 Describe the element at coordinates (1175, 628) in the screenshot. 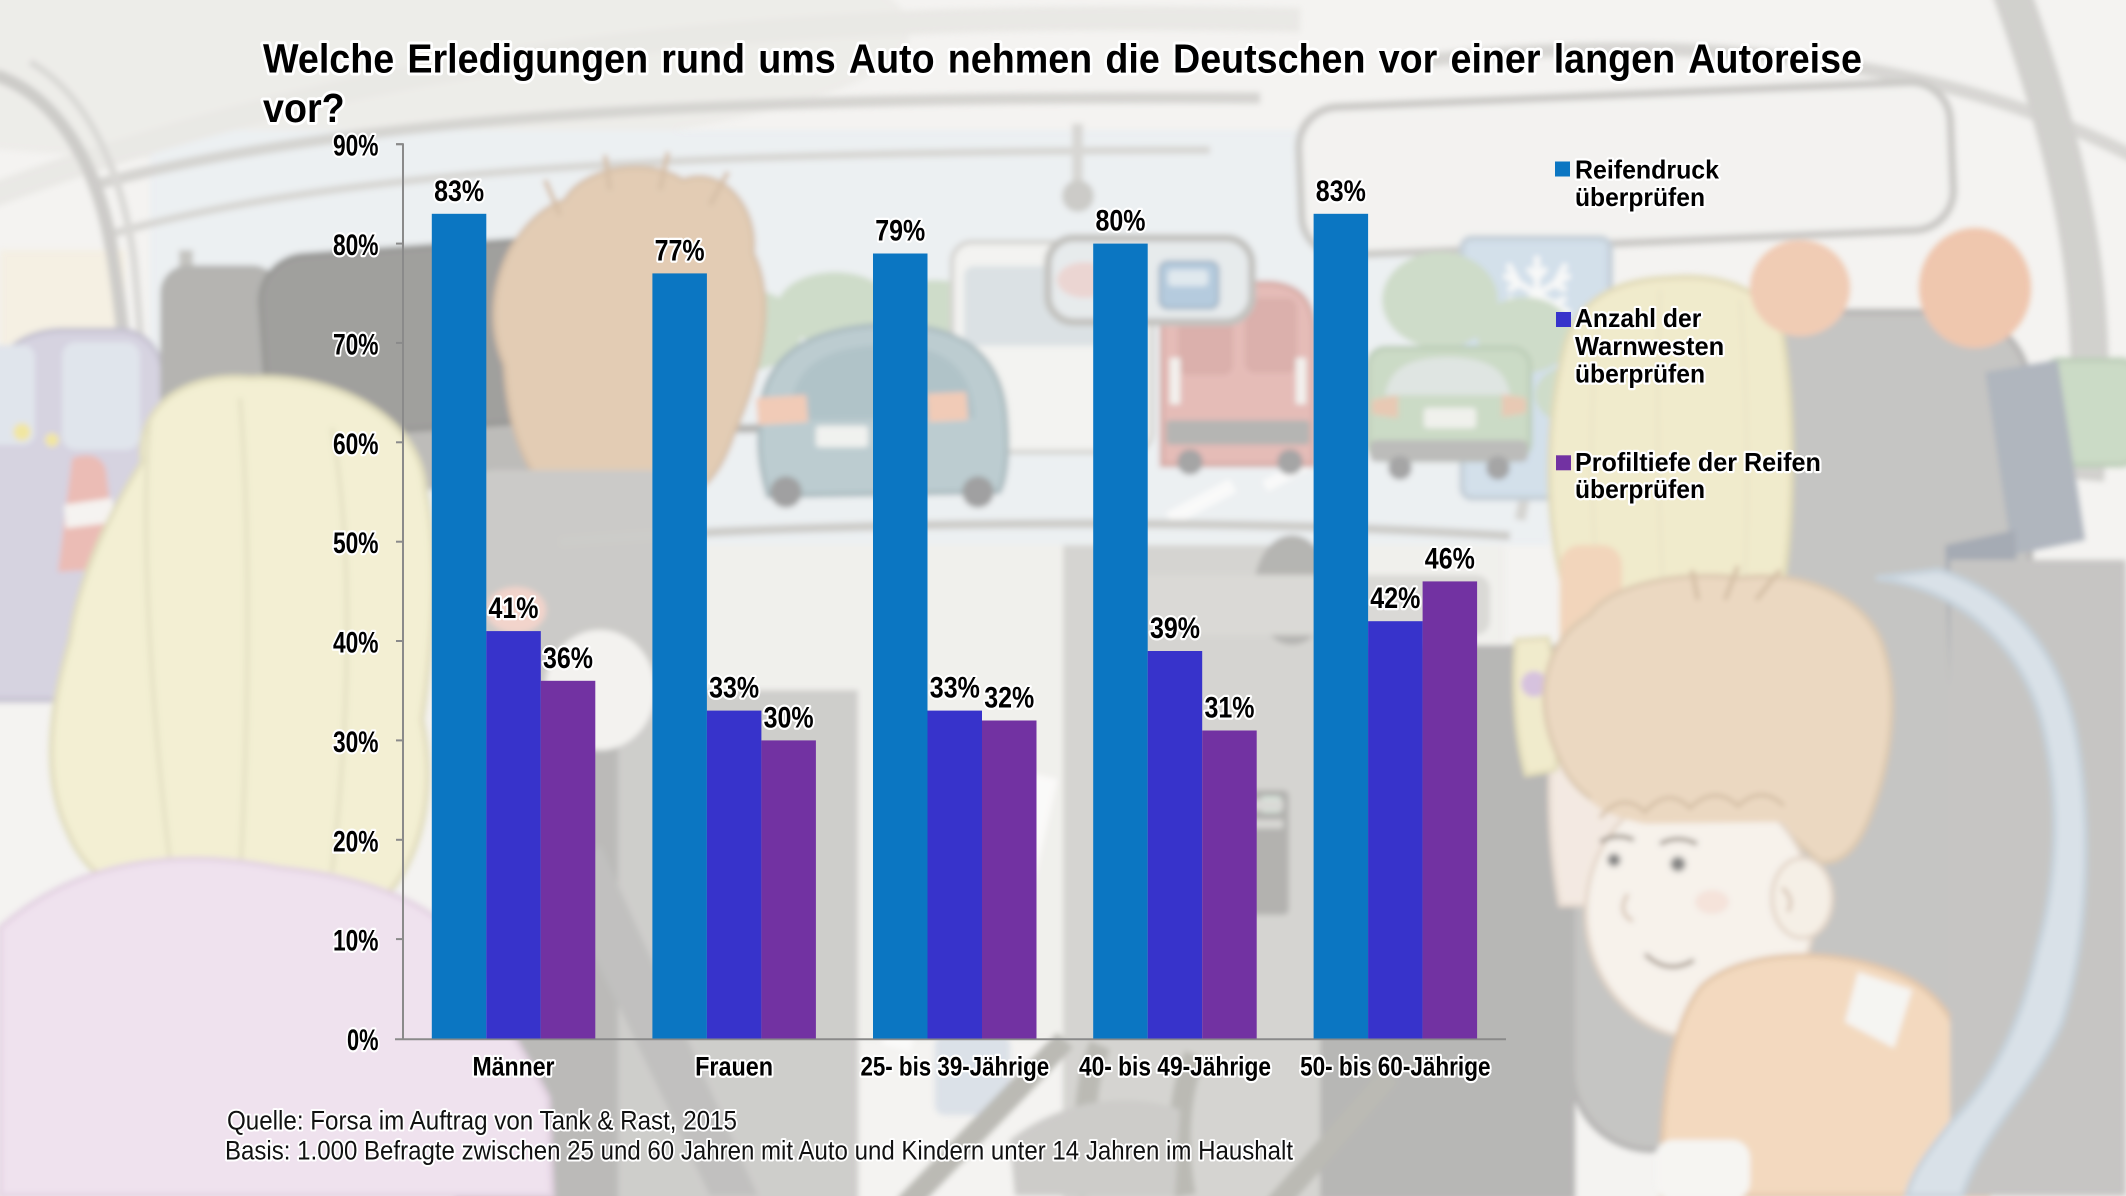

I see `svg-text: 39%` at that location.